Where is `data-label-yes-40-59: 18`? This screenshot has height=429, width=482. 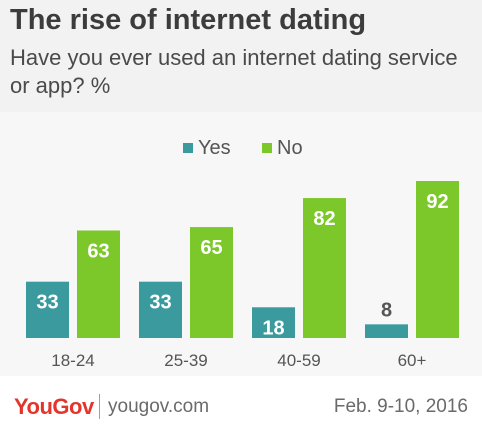 data-label-yes-40-59: 18 is located at coordinates (273, 328).